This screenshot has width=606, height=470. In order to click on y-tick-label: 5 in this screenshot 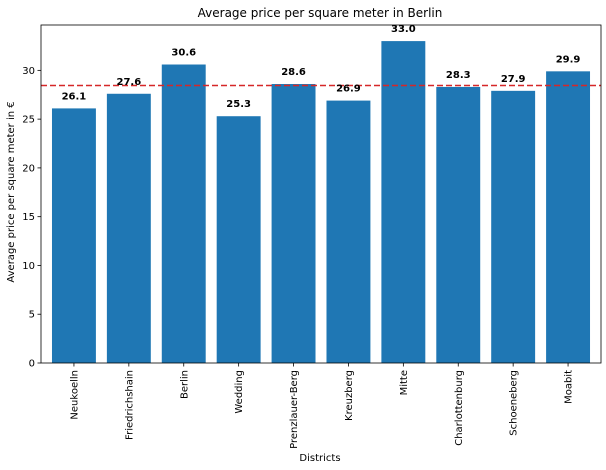, I will do `click(32, 315)`.